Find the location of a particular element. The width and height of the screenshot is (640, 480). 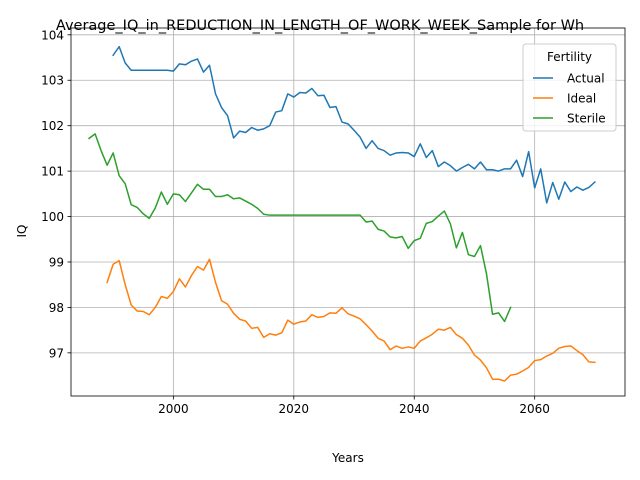

y-tick-label: 98 is located at coordinates (56, 308).